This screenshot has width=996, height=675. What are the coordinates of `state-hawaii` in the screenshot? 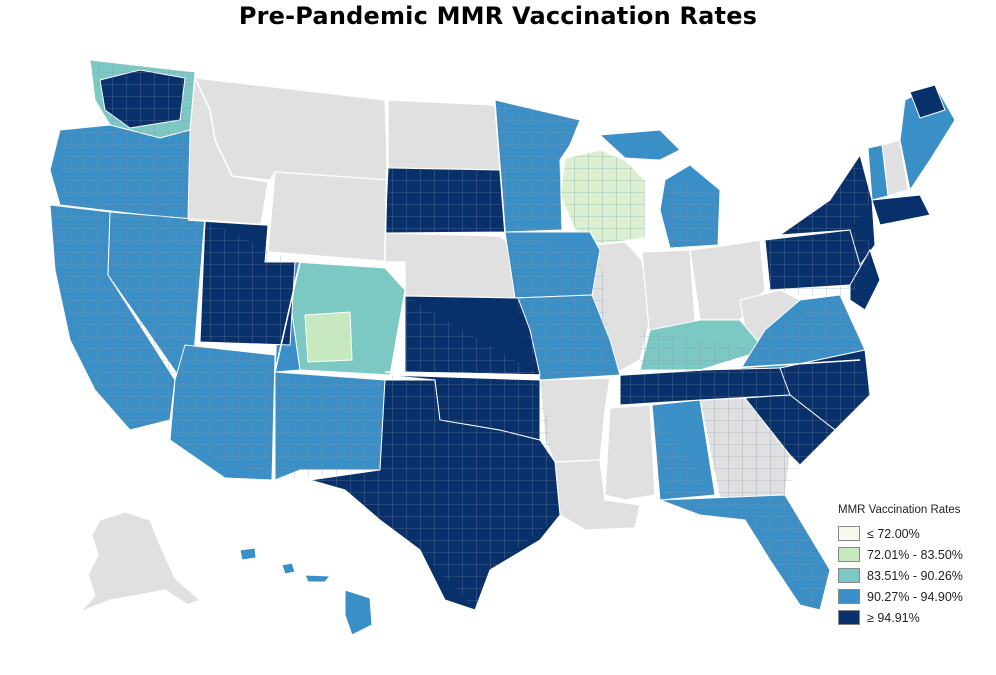 It's located at (306, 591).